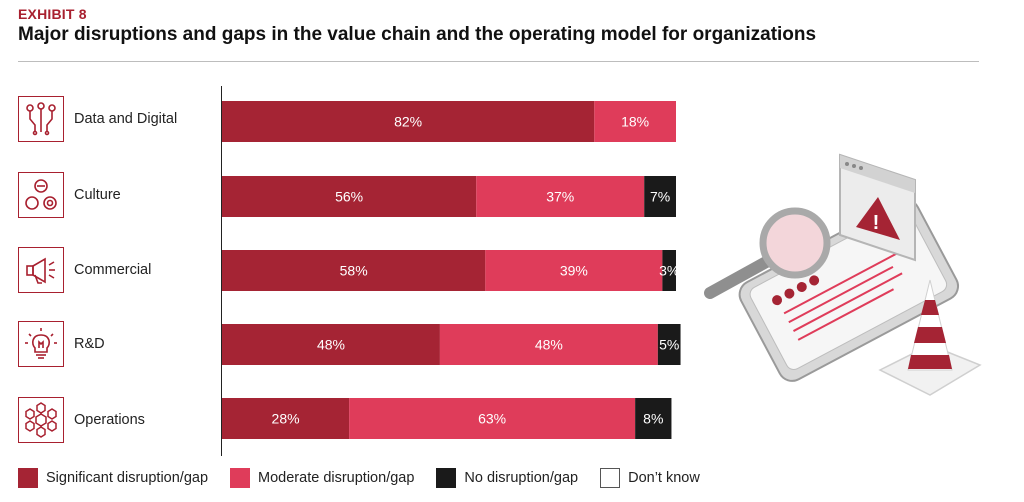 This screenshot has width=1024, height=502. I want to click on data-label: 63%, so click(492, 419).